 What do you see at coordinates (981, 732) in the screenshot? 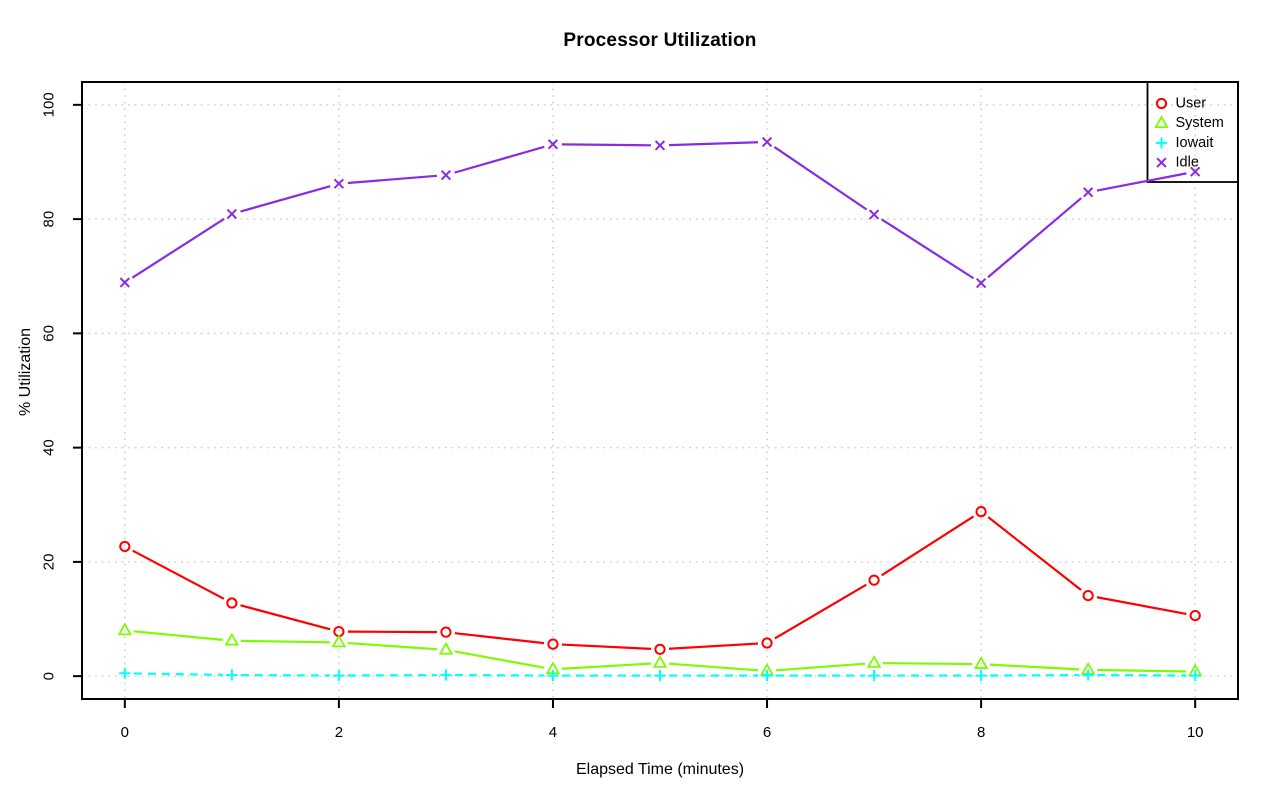
I see `x-tick-label: 8` at bounding box center [981, 732].